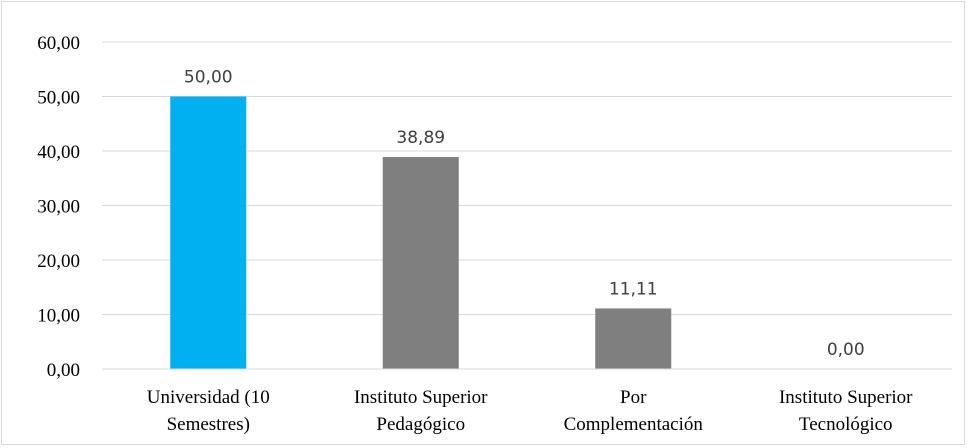 This screenshot has width=968, height=448. What do you see at coordinates (633, 289) in the screenshot?
I see `data-label: 11,11` at bounding box center [633, 289].